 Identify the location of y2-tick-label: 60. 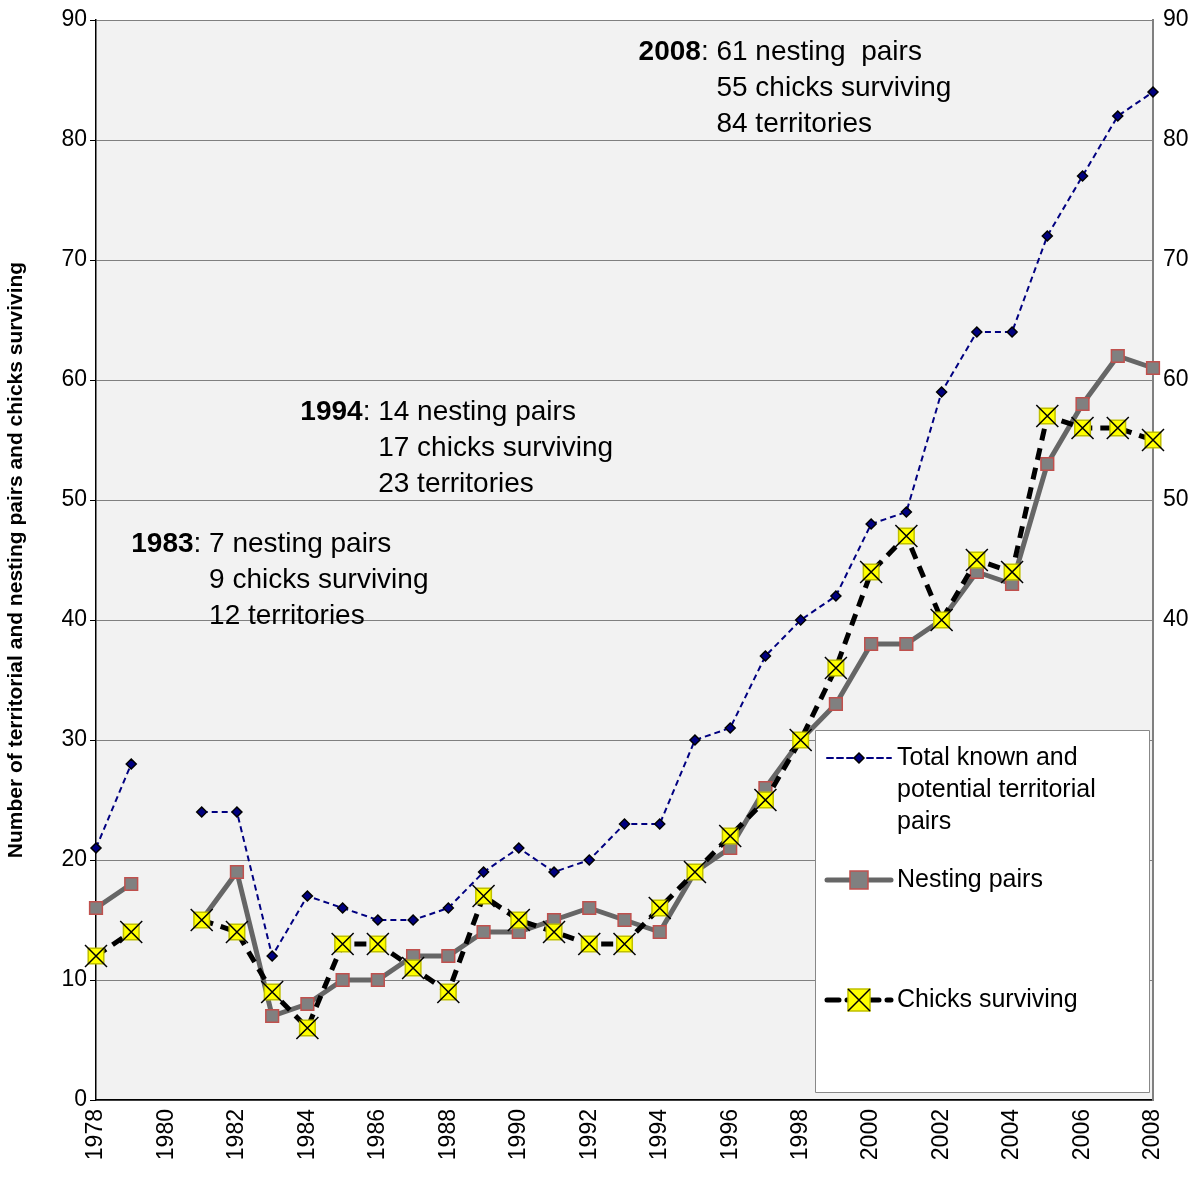
(1176, 378).